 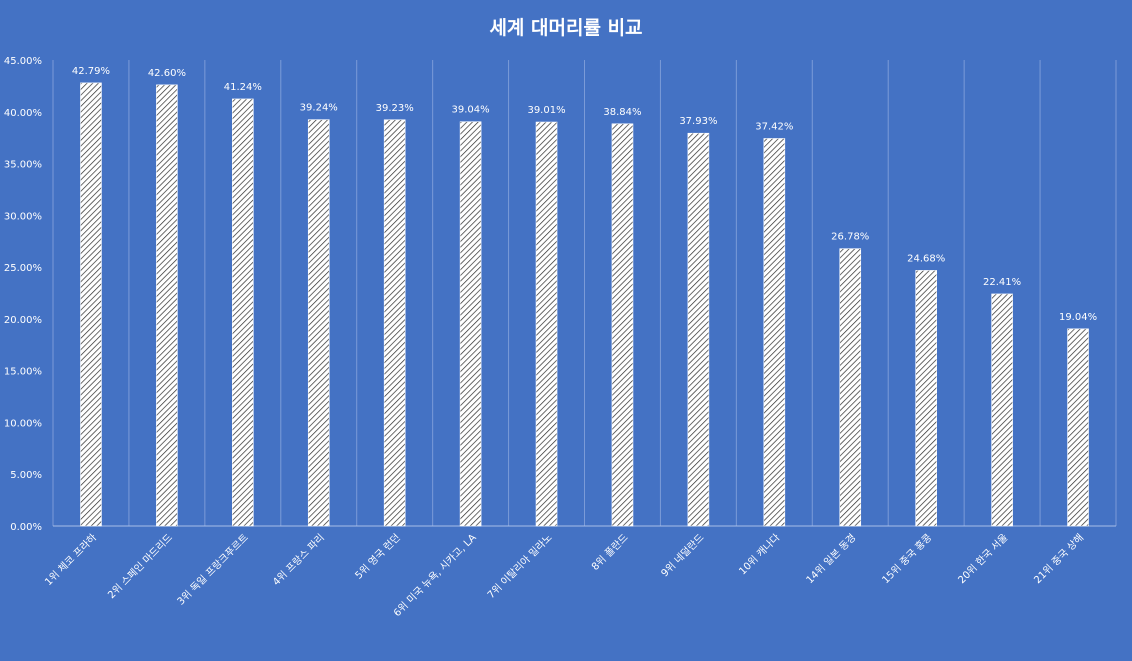 I want to click on y-tick-label: 25.00%, so click(x=23, y=268).